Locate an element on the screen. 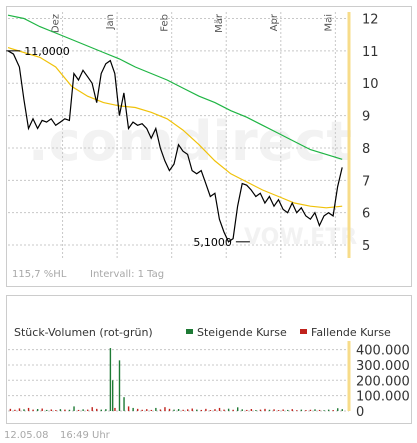 The width and height of the screenshot is (417, 443). y-tick-label: 9 is located at coordinates (366, 117).